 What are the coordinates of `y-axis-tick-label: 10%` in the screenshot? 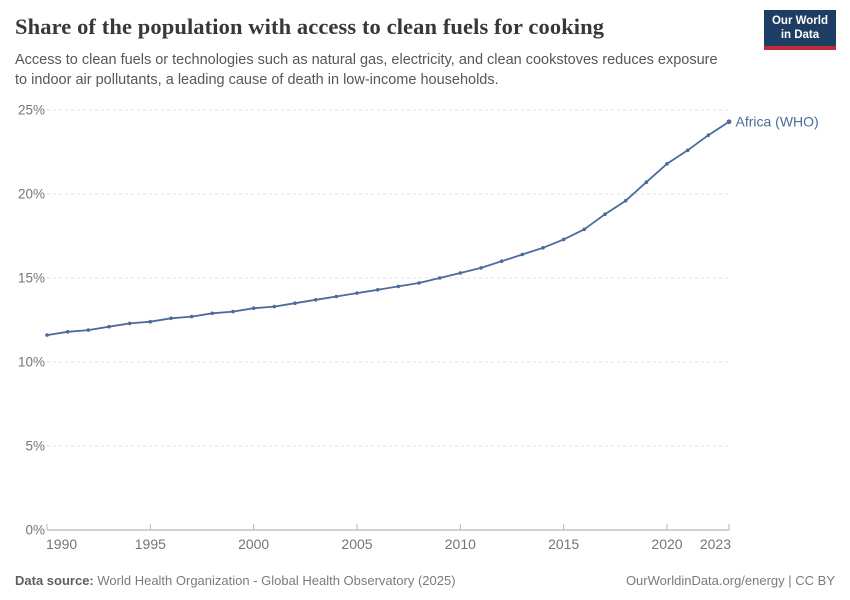 It's located at (31, 362).